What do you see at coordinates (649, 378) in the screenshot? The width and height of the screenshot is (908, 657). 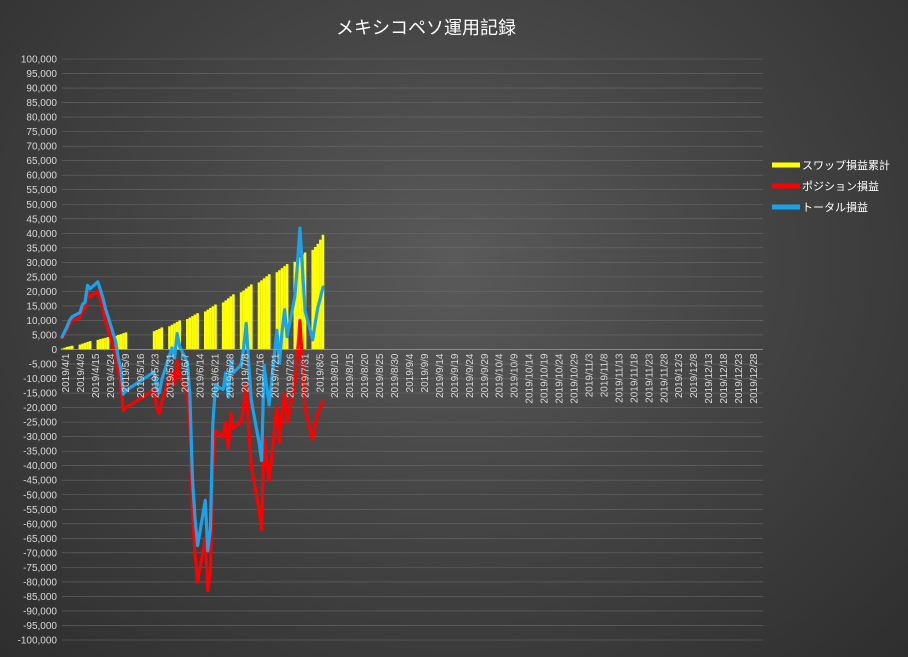 I see `x-tick-label: 2019/11/23` at bounding box center [649, 378].